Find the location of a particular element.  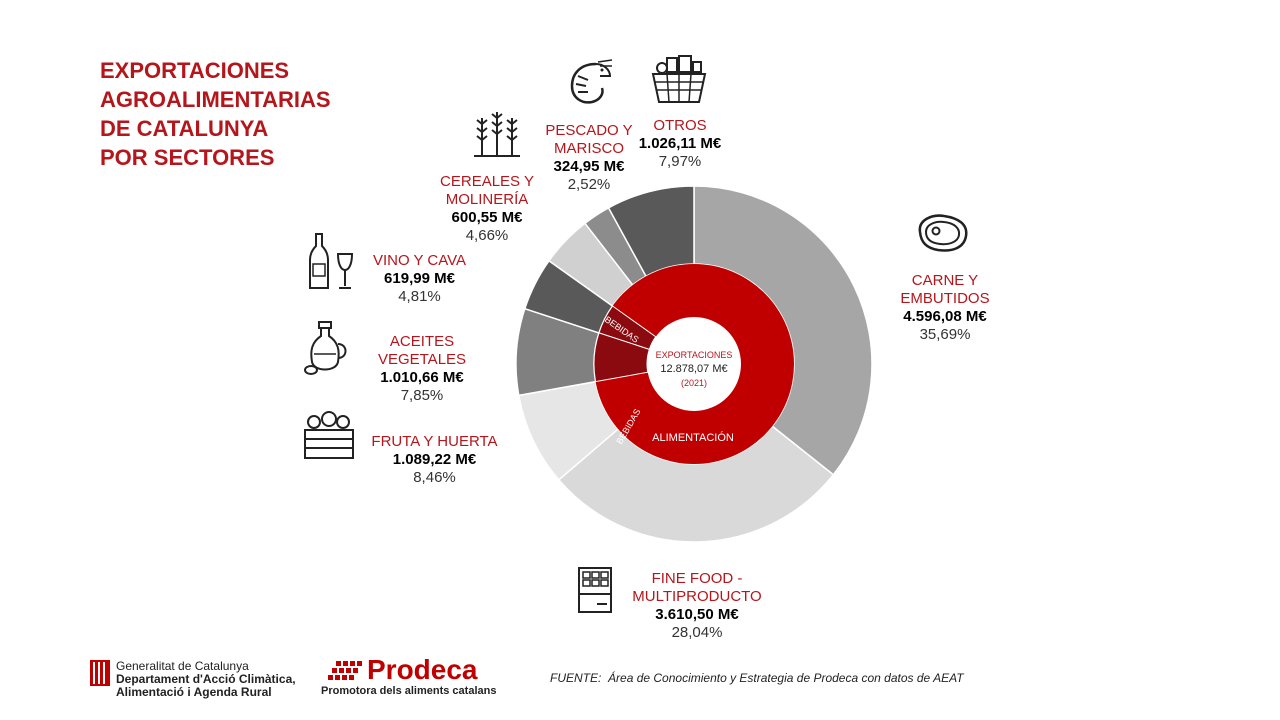

center-label-year: (2021) is located at coordinates (694, 383).